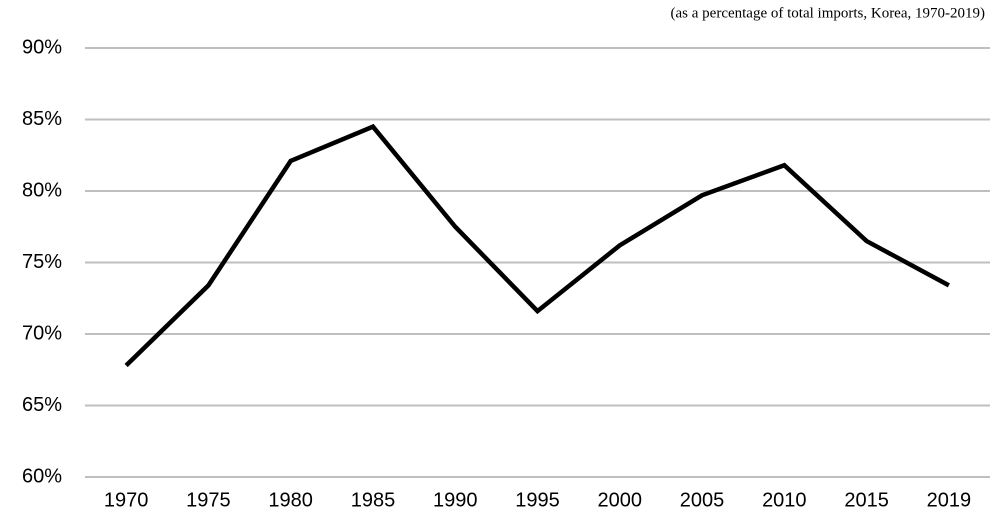  I want to click on x-tick-label: 2005, so click(702, 500).